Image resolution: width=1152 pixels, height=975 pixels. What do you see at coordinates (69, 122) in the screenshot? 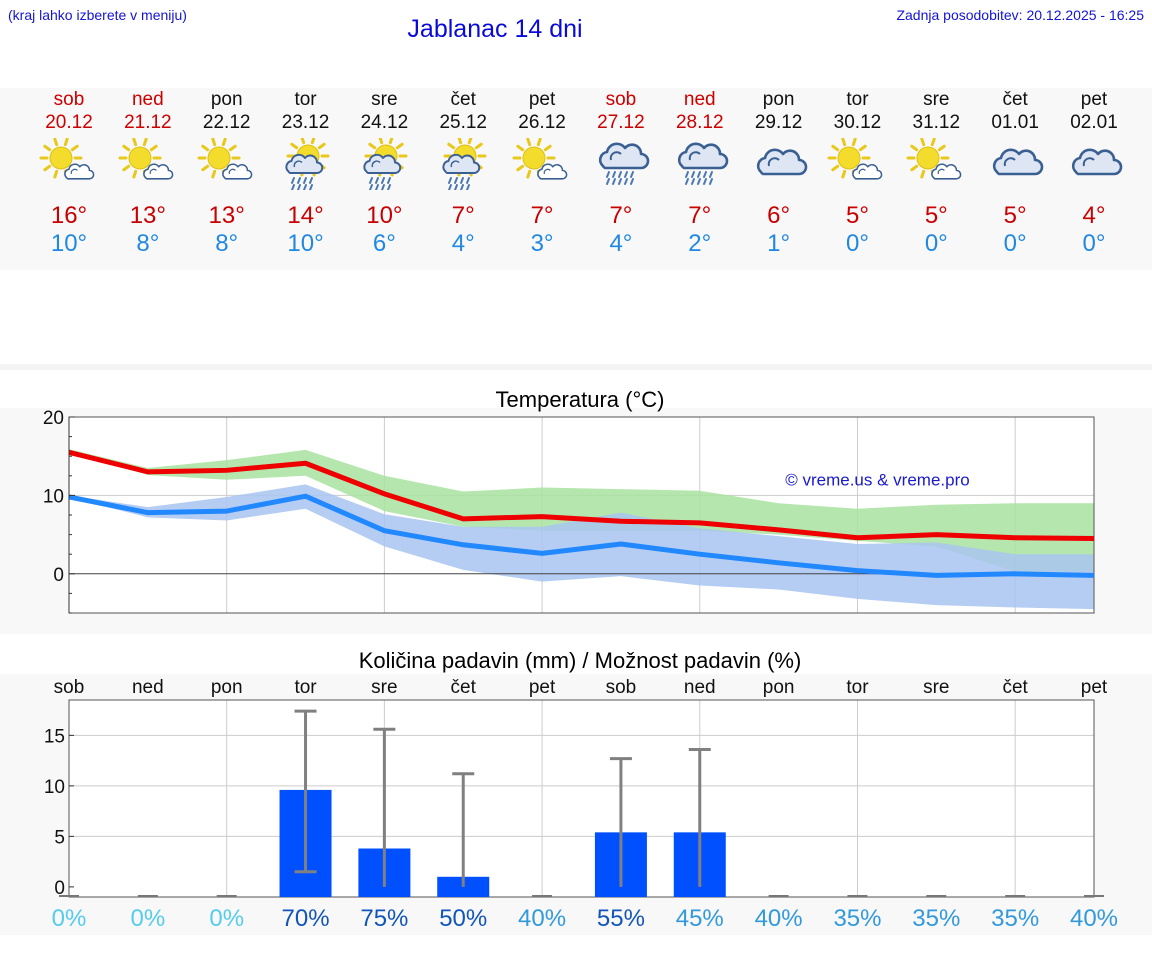
I see `day-date: 20.12` at bounding box center [69, 122].